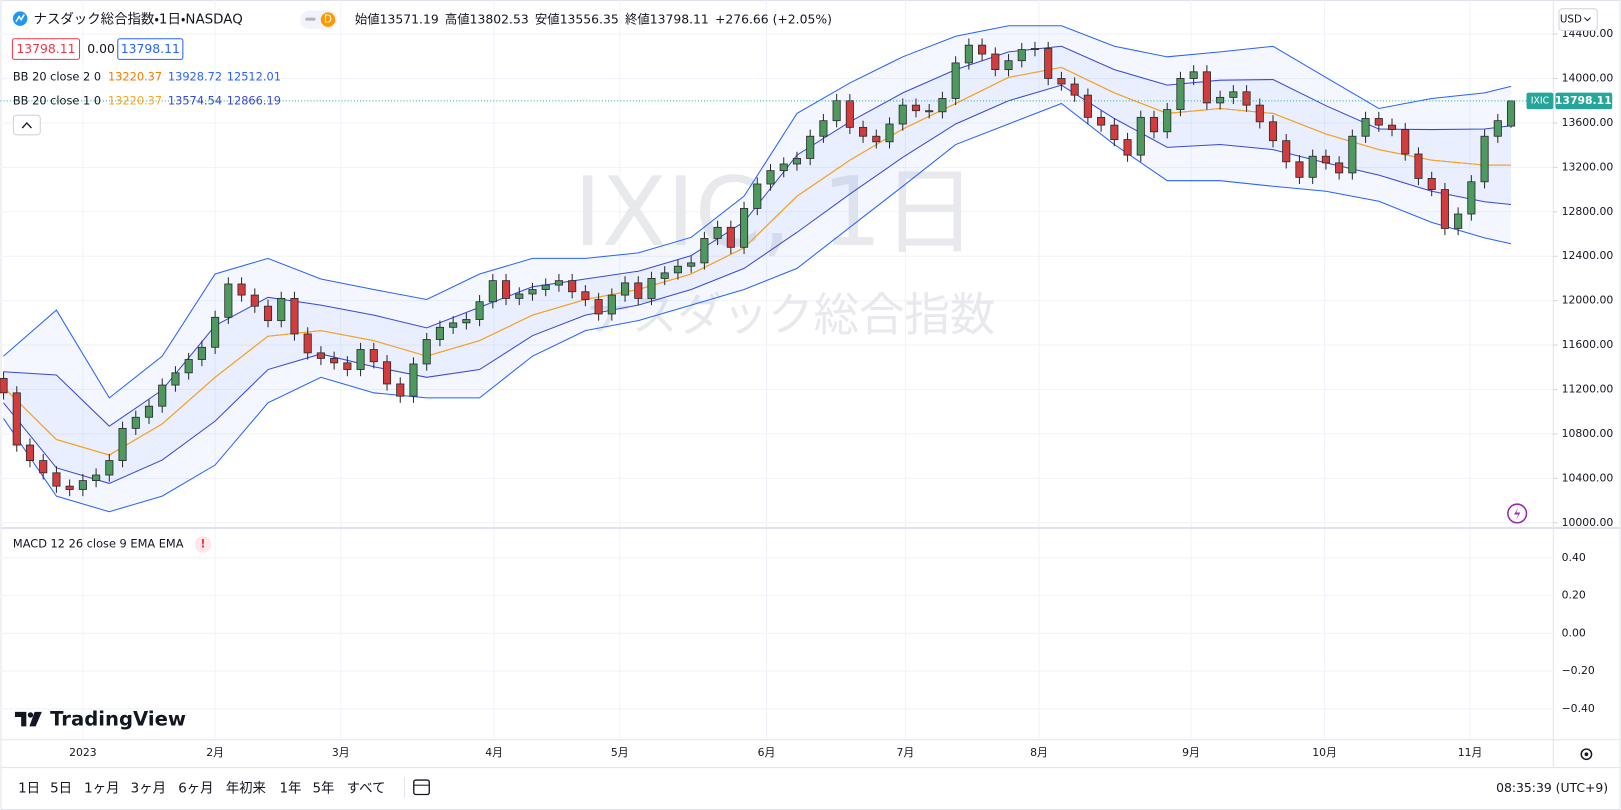 Image resolution: width=1621 pixels, height=810 pixels. What do you see at coordinates (101, 48) in the screenshot?
I see `spread: 0.00` at bounding box center [101, 48].